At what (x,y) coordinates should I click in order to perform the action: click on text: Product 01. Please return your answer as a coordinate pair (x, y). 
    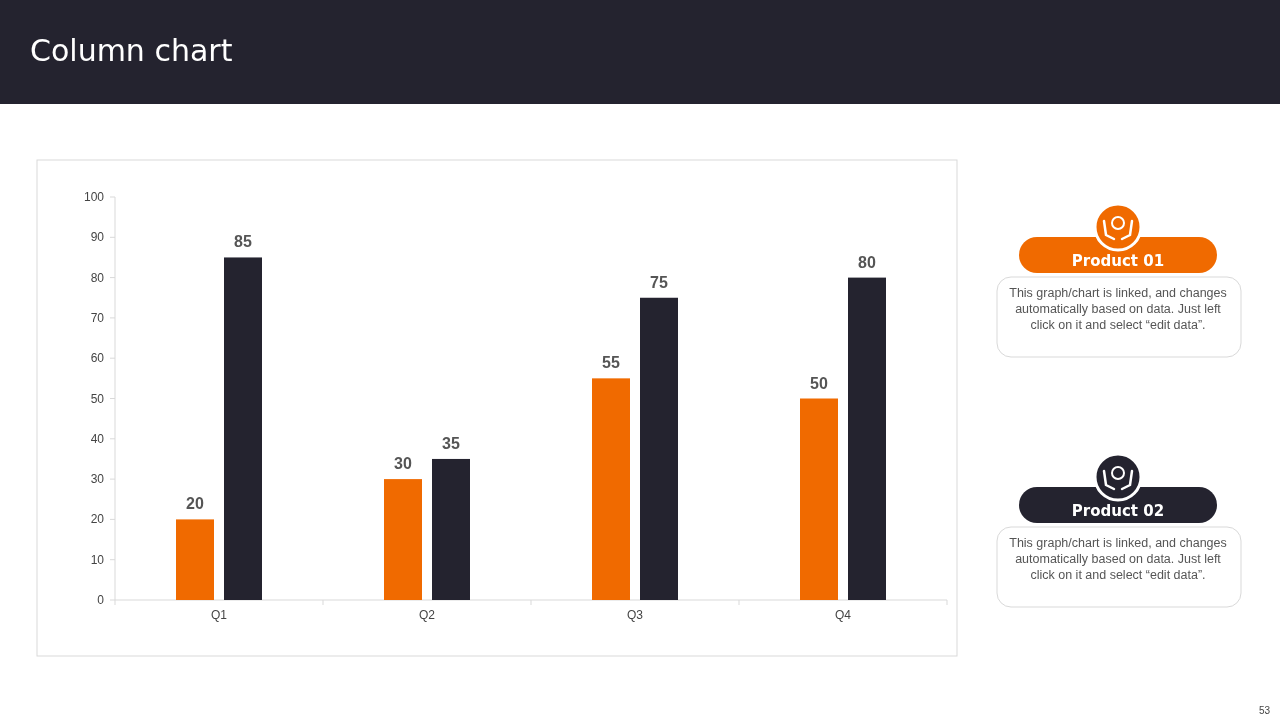
    Looking at the image, I should click on (1118, 261).